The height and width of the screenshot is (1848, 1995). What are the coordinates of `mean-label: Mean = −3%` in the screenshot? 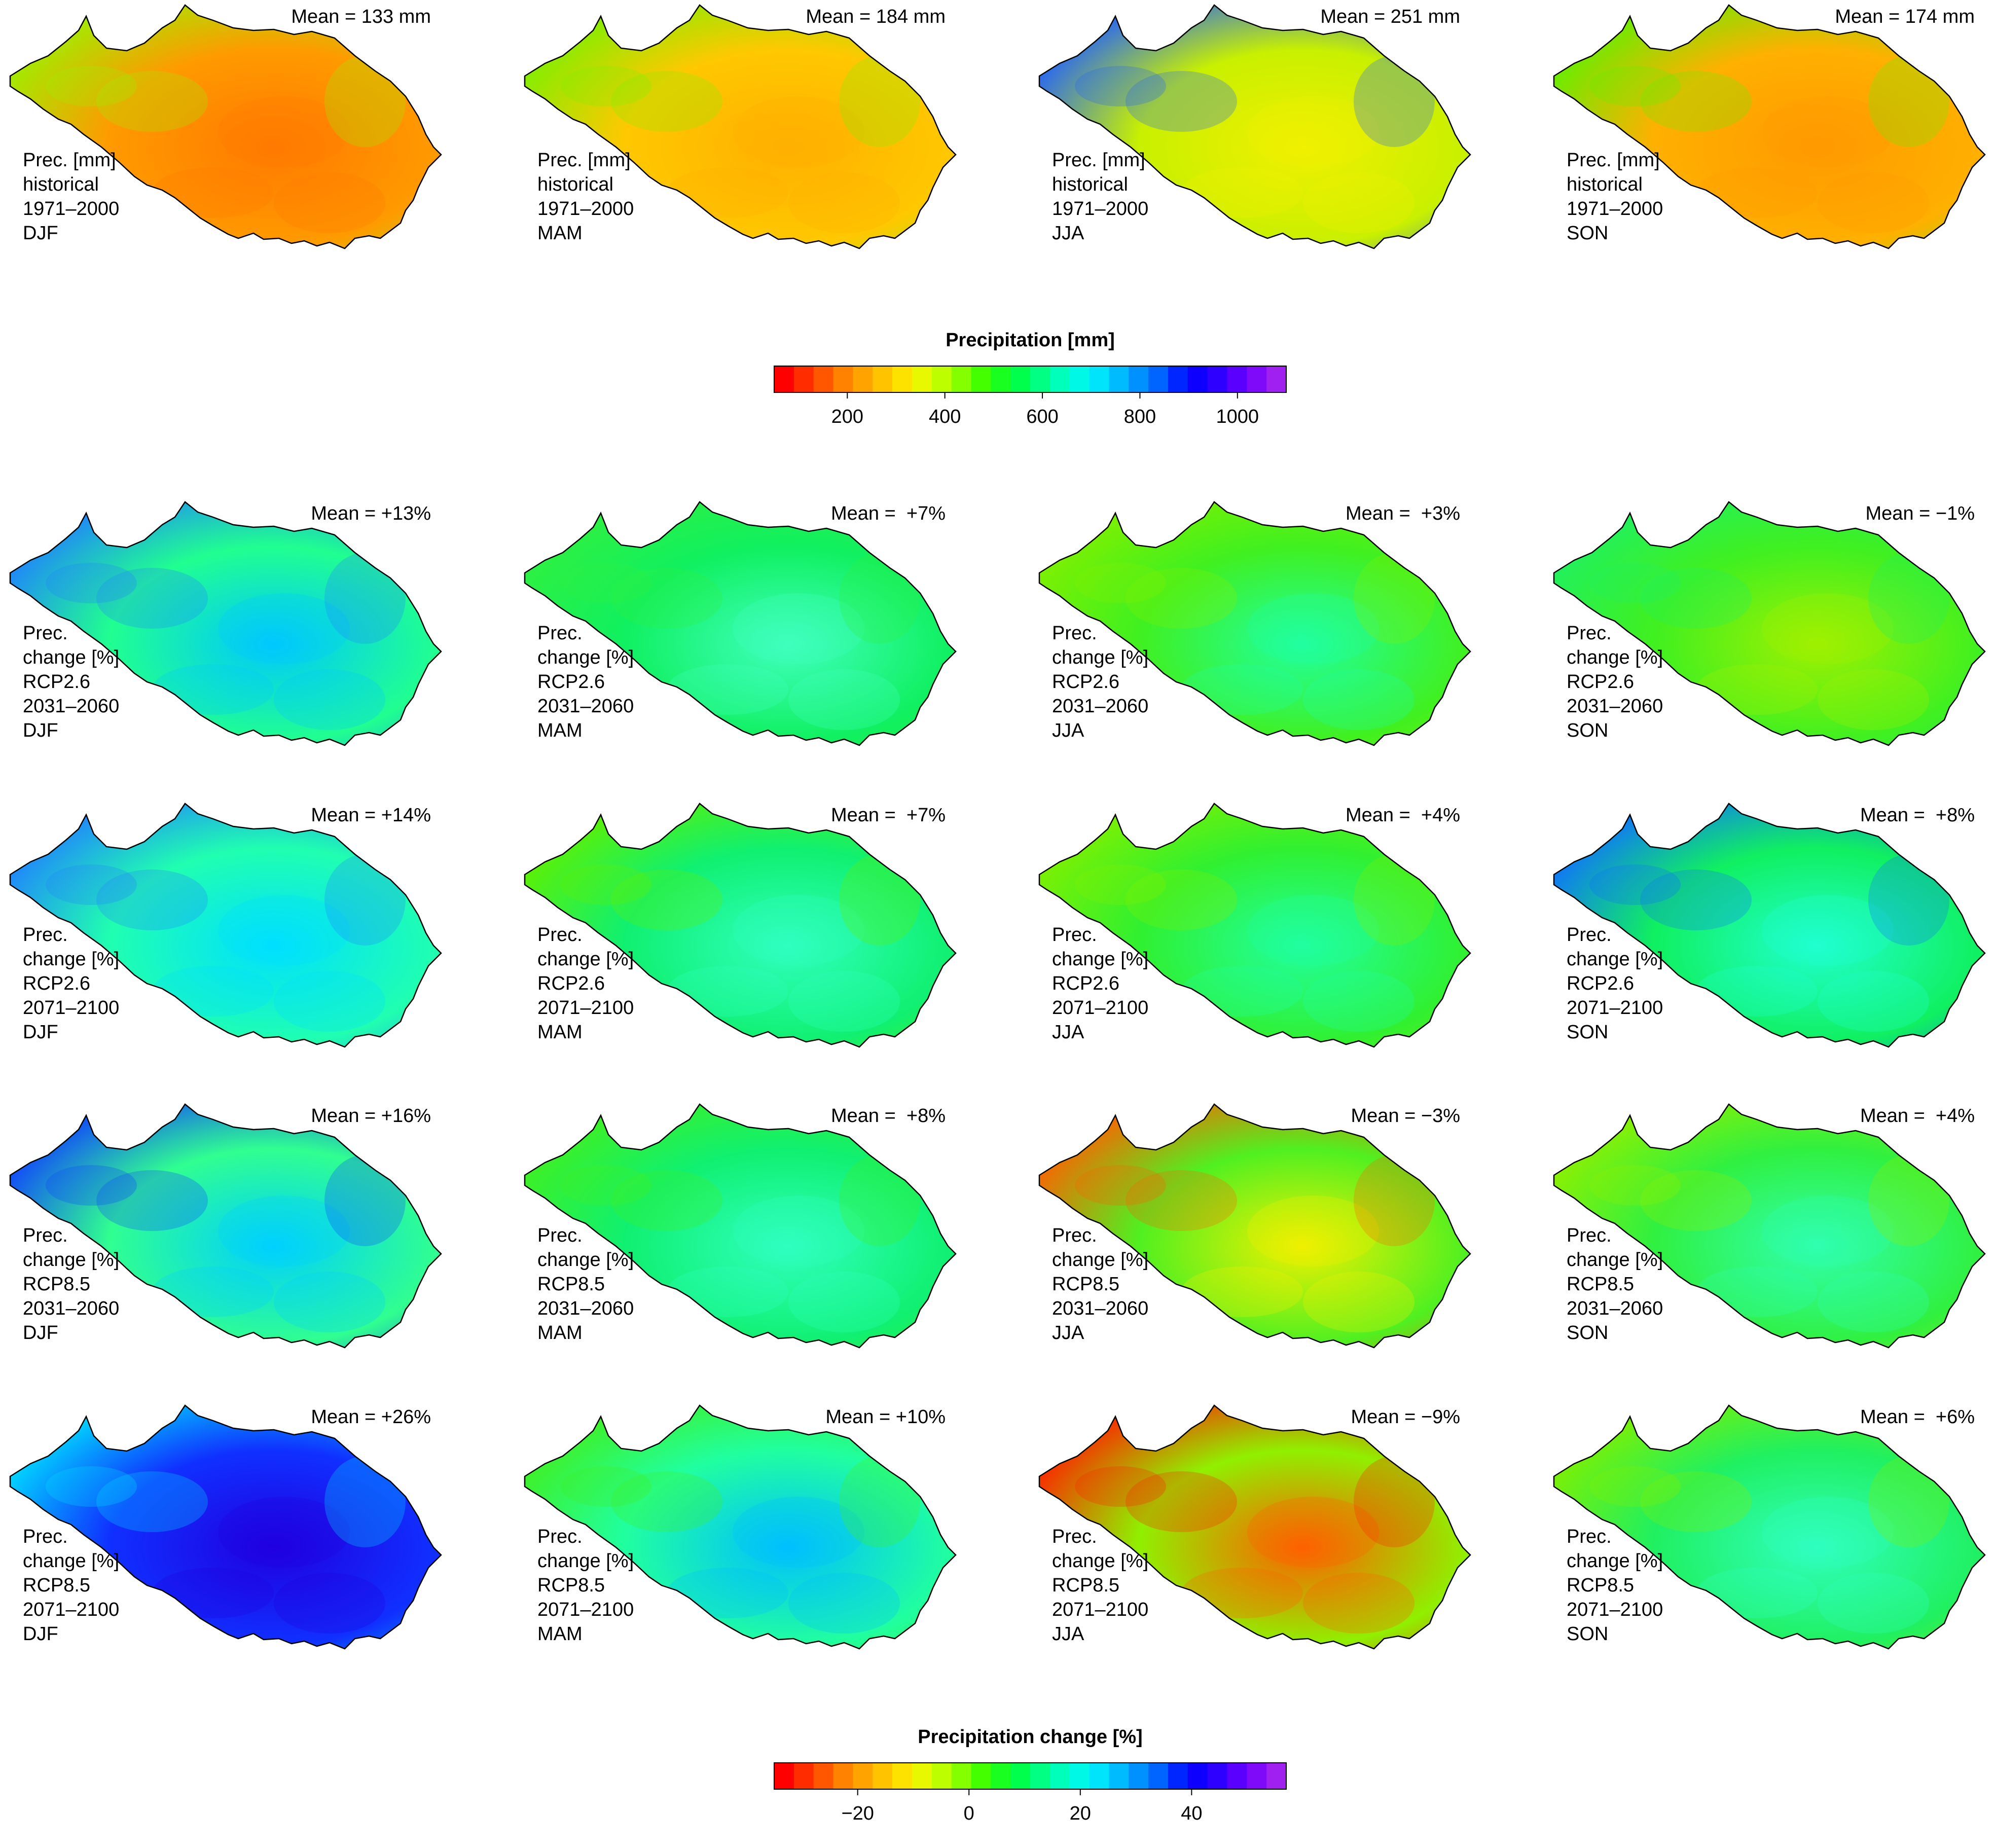 It's located at (1405, 1116).